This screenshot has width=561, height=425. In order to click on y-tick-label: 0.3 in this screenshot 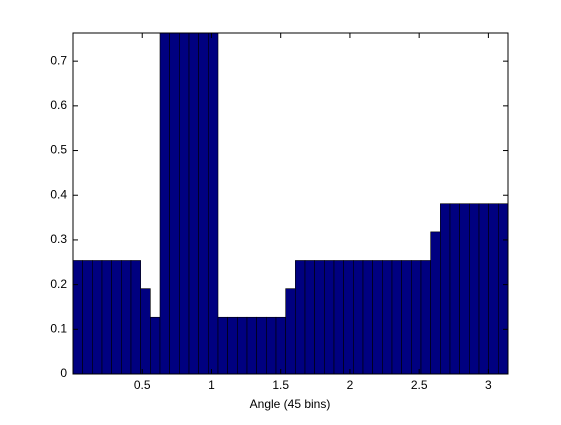, I will do `click(58, 239)`.